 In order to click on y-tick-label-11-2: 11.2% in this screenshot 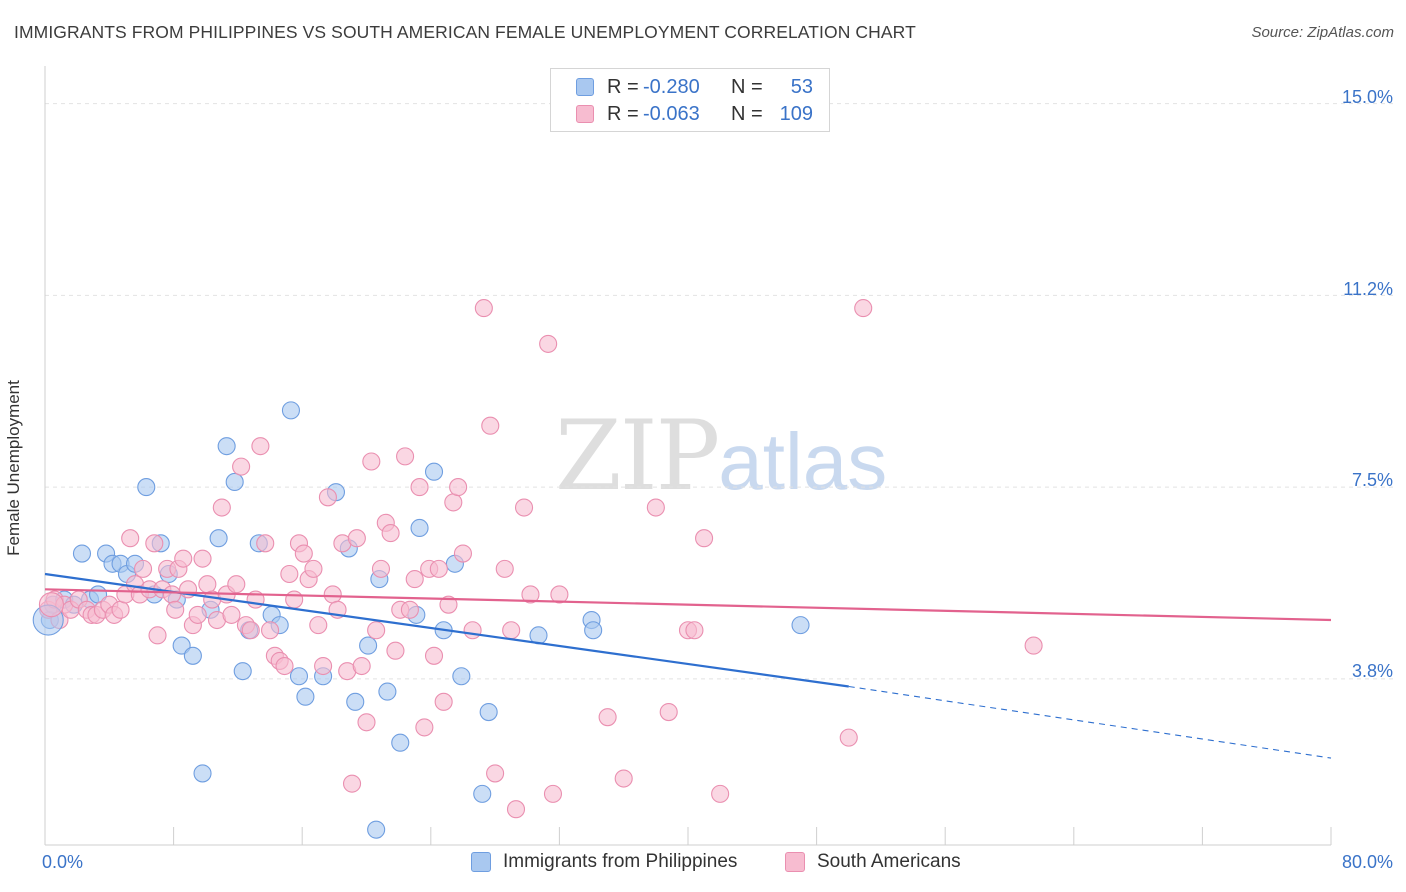, I will do `click(1368, 289)`.